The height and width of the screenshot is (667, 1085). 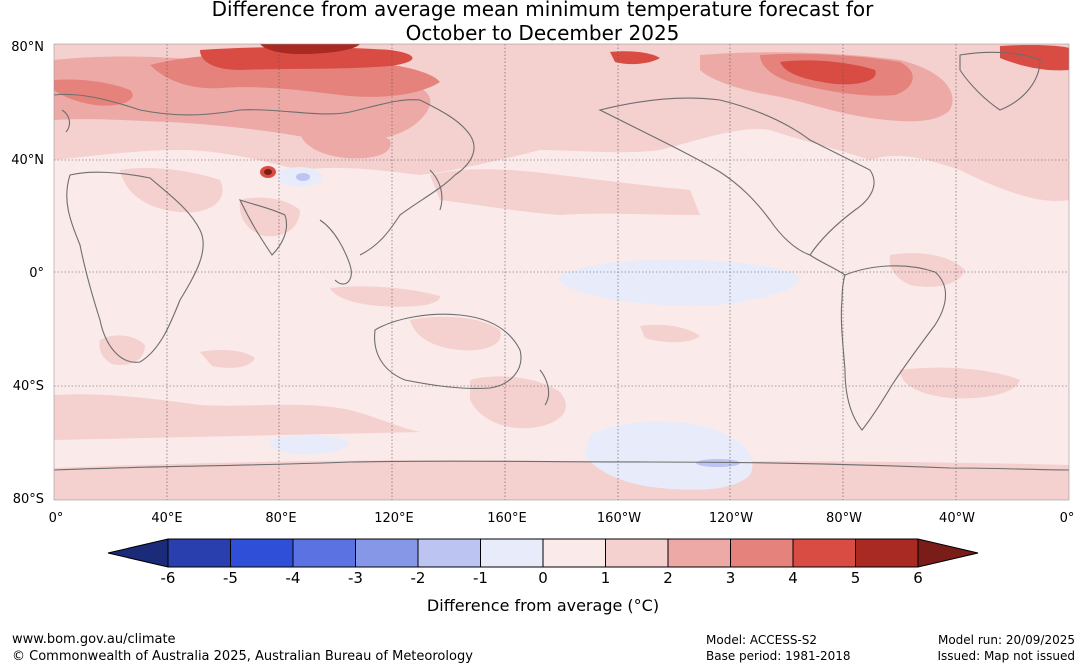 What do you see at coordinates (27, 273) in the screenshot?
I see `latitude-labels: 80°N 40°N 0° 40°S 80°S` at bounding box center [27, 273].